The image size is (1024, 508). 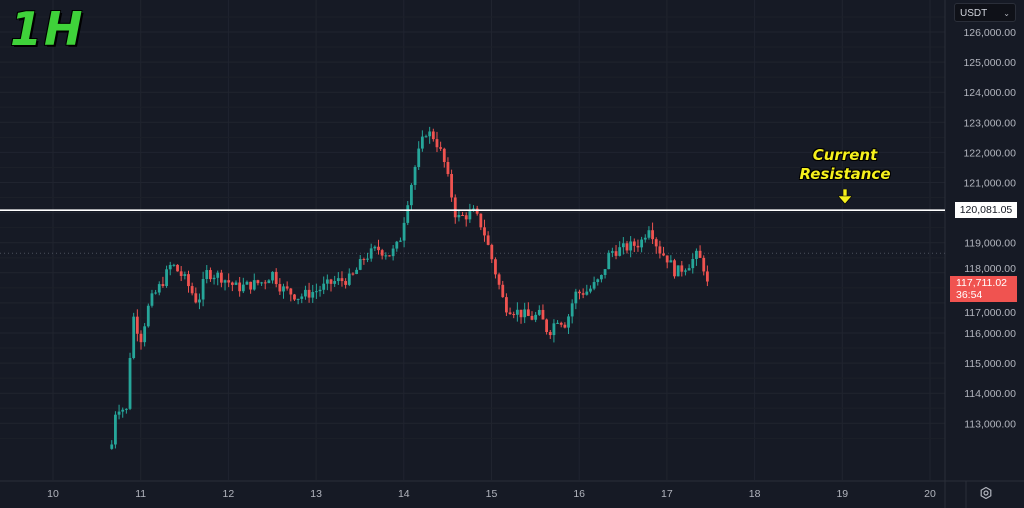 What do you see at coordinates (845, 174) in the screenshot?
I see `annotation-line-2: Resistance` at bounding box center [845, 174].